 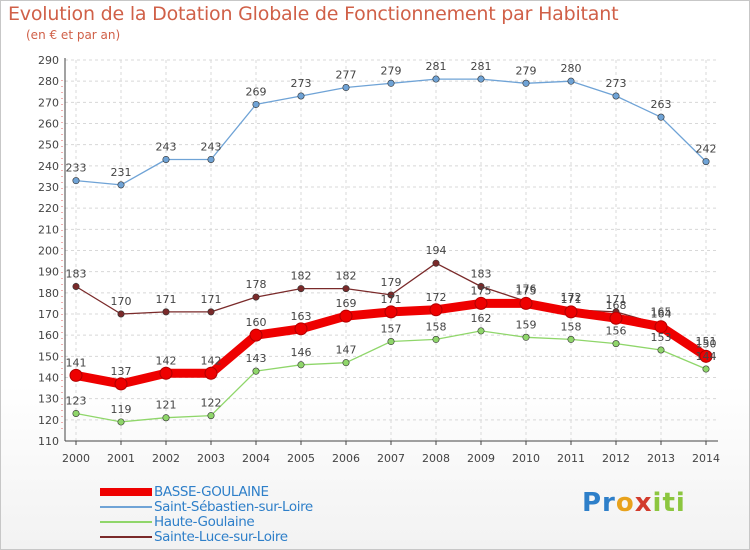 What do you see at coordinates (616, 331) in the screenshot?
I see `data-label: 156` at bounding box center [616, 331].